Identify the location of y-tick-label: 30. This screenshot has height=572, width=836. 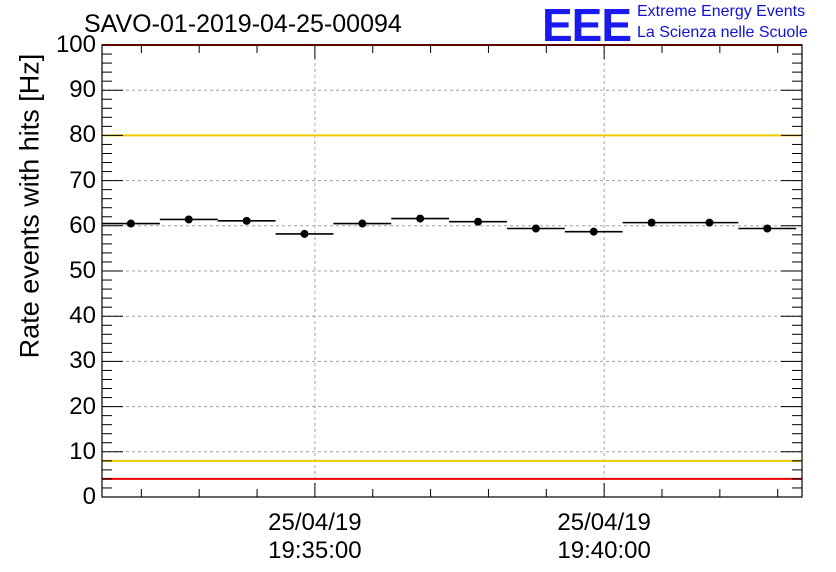
(82, 361).